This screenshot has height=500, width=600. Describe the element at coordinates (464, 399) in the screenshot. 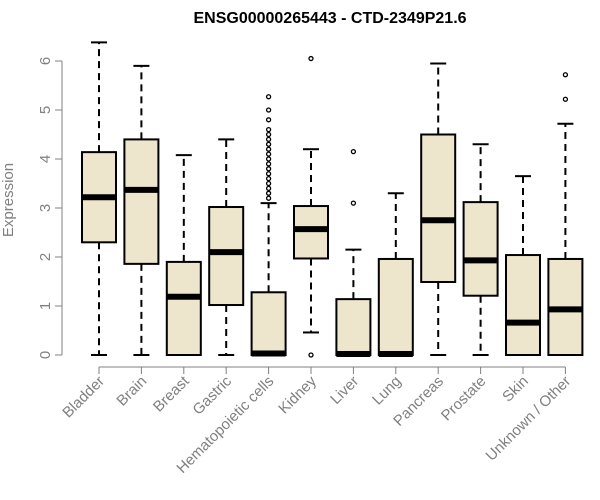

I see `x-tick-label: Prostate` at that location.